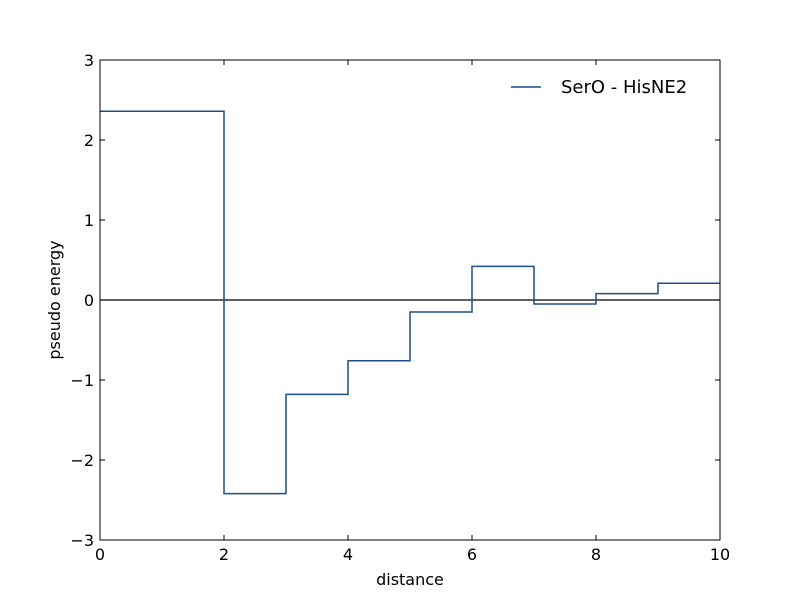 The width and height of the screenshot is (800, 600). Describe the element at coordinates (89, 300) in the screenshot. I see `y-tick-label: 0` at that location.